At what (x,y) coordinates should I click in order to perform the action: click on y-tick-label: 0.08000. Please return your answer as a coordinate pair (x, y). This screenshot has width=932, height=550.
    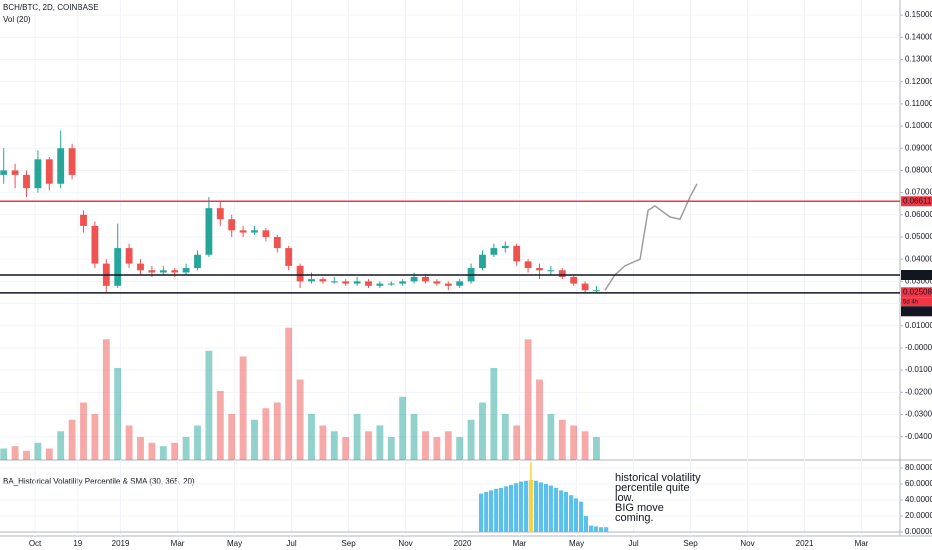
    Looking at the image, I should click on (918, 170).